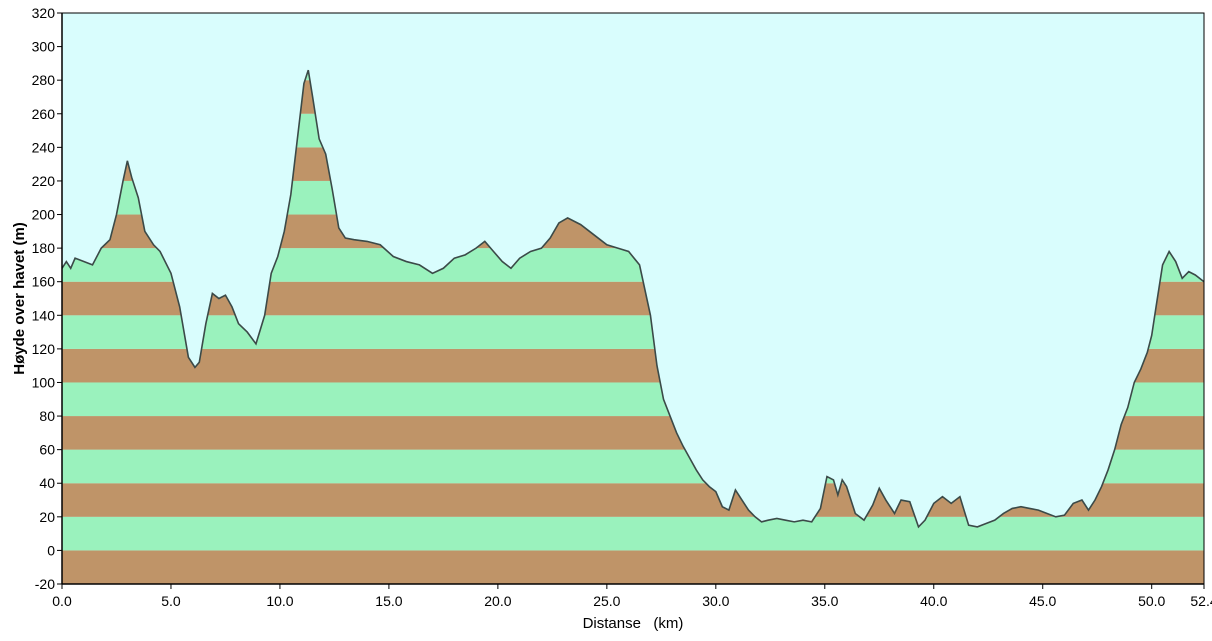  I want to click on x-axis-title: Distanse (km), so click(633, 623).